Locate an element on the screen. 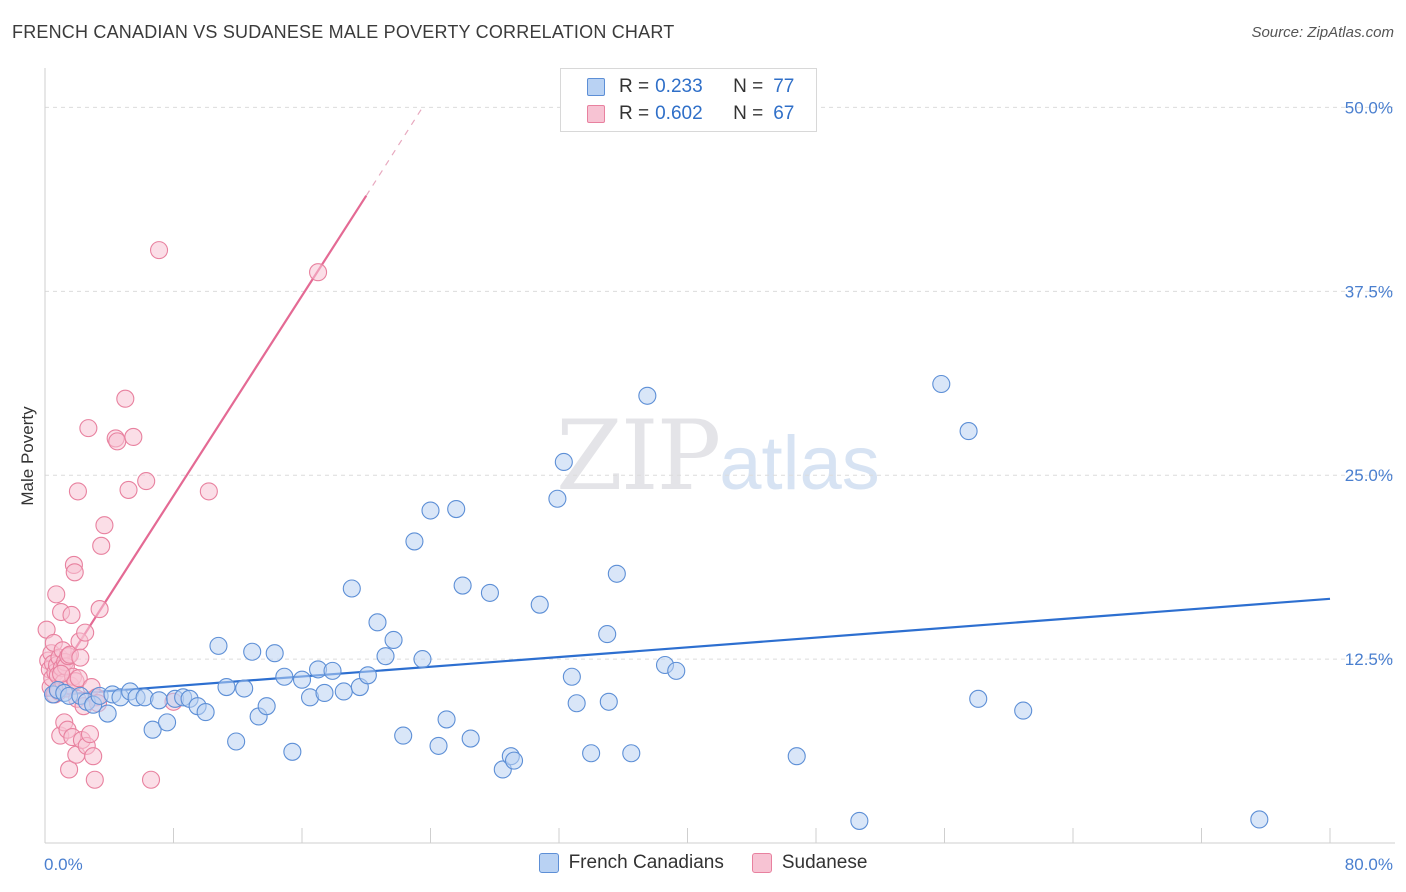 The height and width of the screenshot is (892, 1406). legend-row-french-canadians: R = 0.233 N = 77 is located at coordinates (690, 87).